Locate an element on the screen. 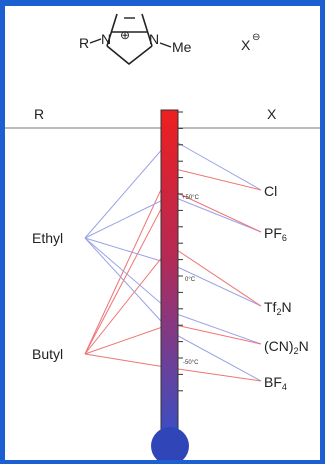  negative-charge-symbol: ⊖ is located at coordinates (256, 37).